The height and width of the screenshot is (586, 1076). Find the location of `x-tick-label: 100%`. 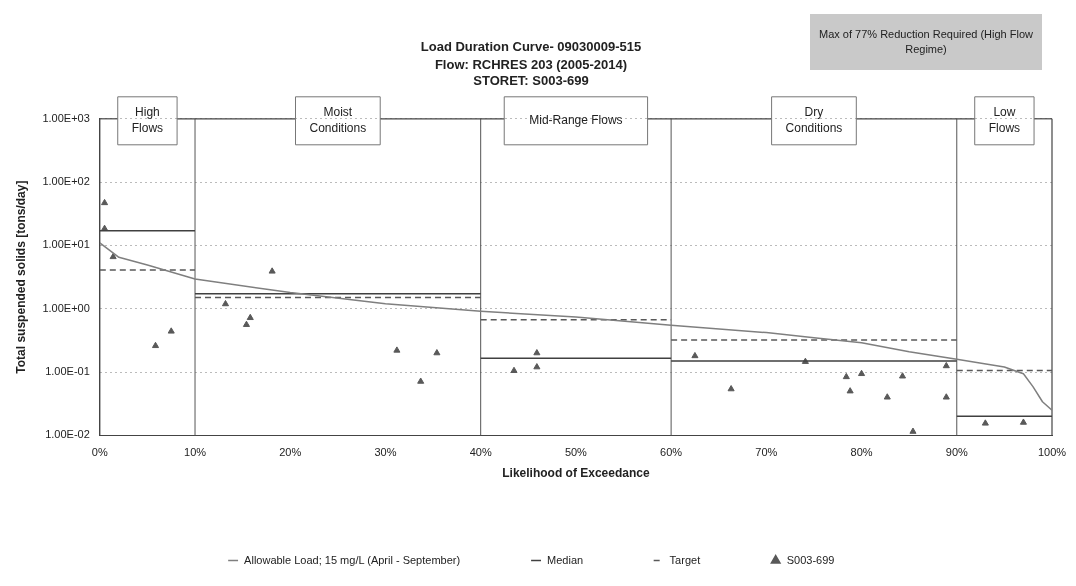

x-tick-label: 100% is located at coordinates (1052, 452).